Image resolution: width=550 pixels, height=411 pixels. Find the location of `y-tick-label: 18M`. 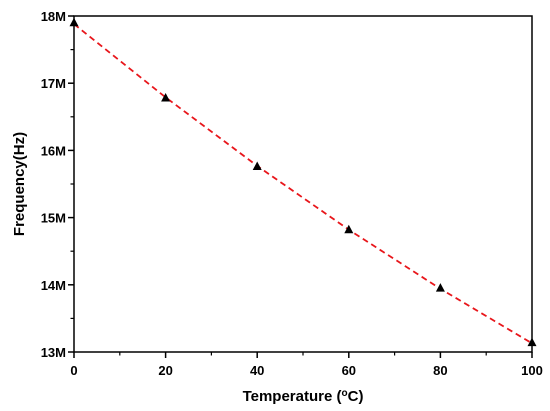

y-tick-label: 18M is located at coordinates (53, 16).